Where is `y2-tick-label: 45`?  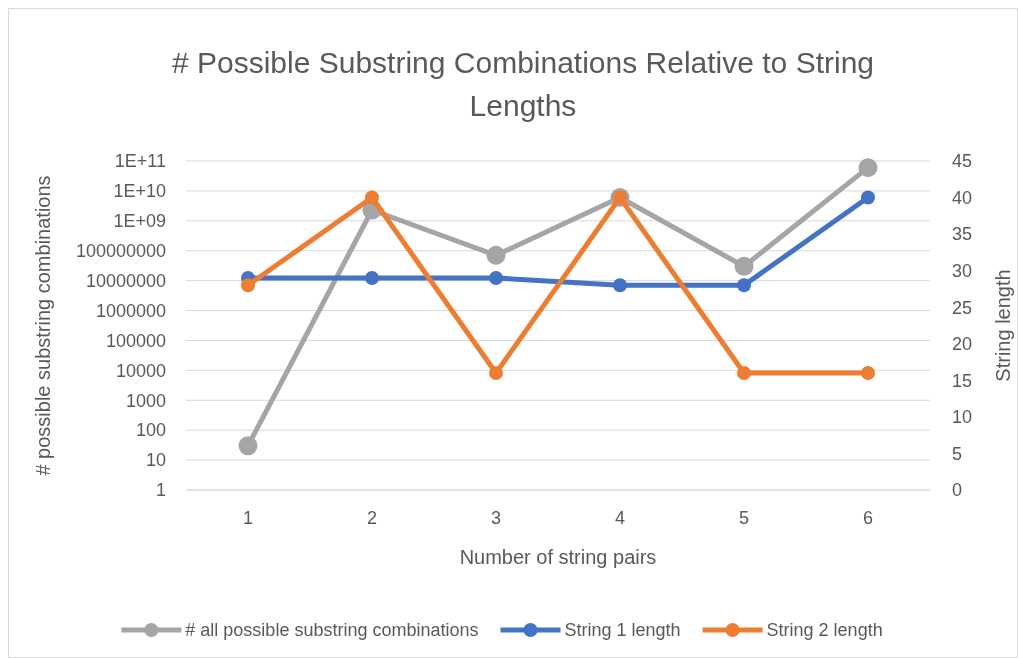
y2-tick-label: 45 is located at coordinates (962, 161).